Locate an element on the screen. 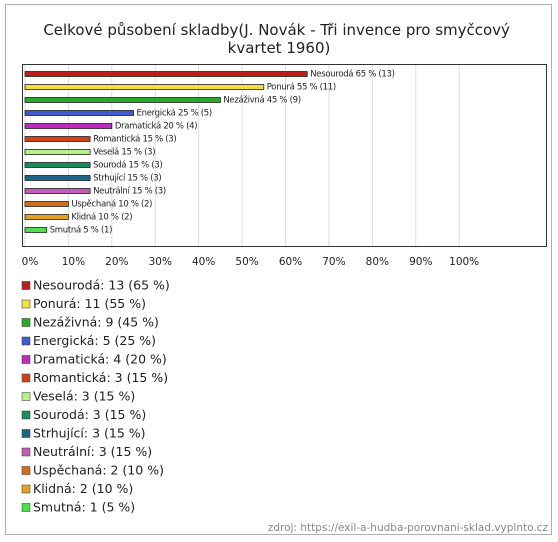 The height and width of the screenshot is (542, 558). x-tick-label: 50% is located at coordinates (246, 262).